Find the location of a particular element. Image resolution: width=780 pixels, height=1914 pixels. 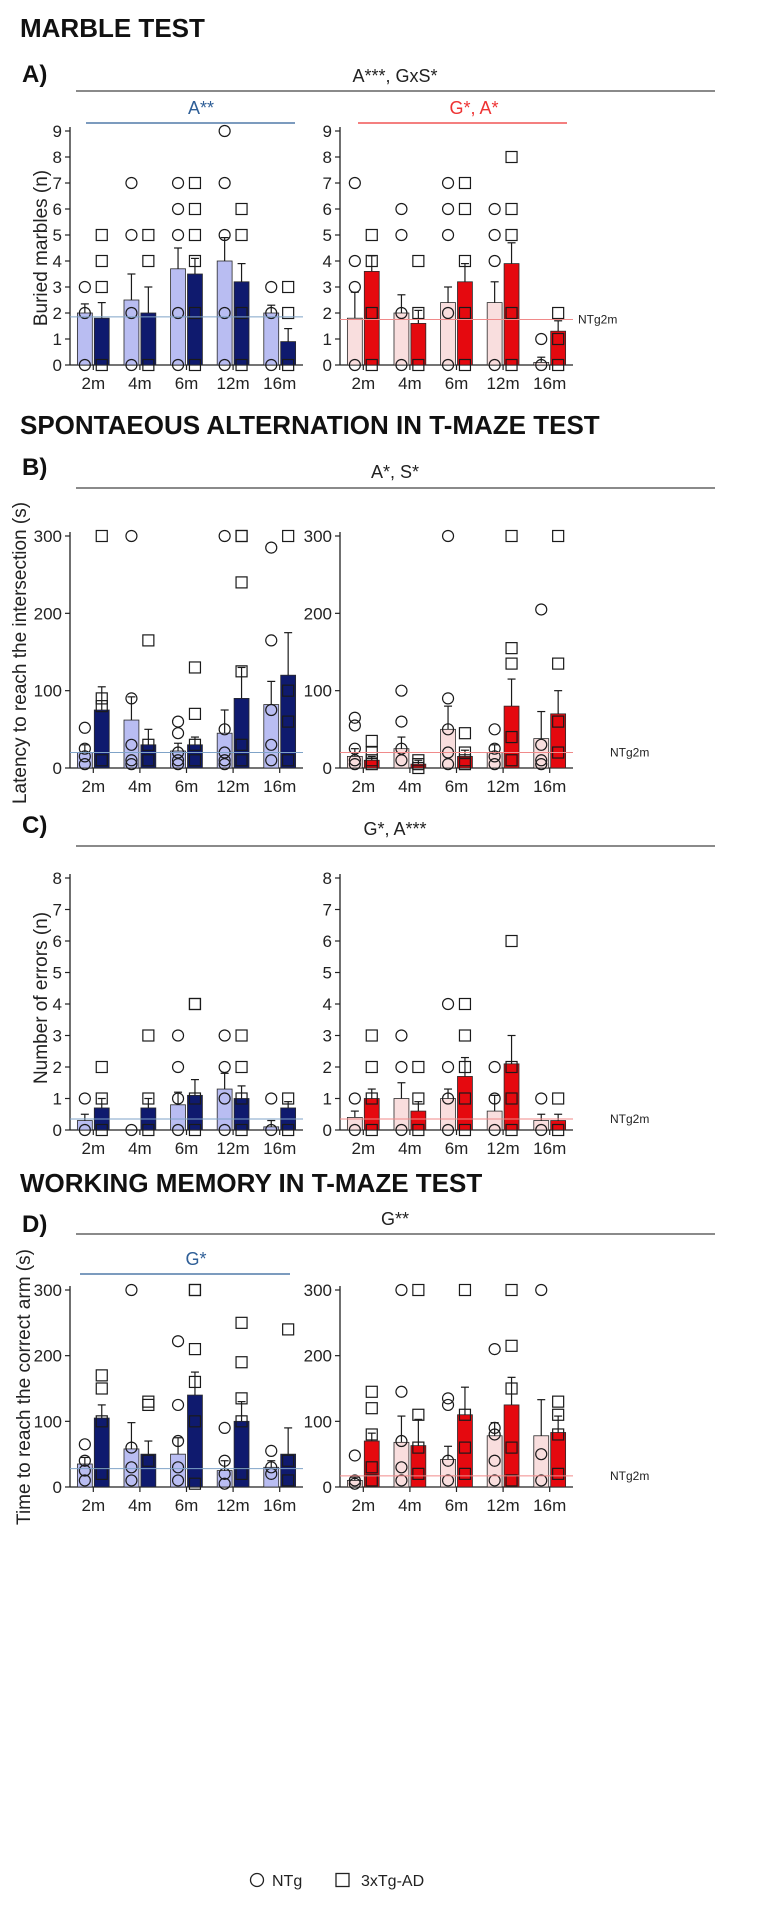

overall-stat: G** is located at coordinates (395, 1219).